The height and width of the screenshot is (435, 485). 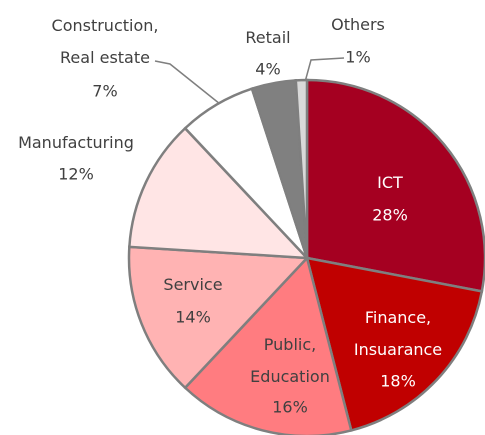 I want to click on value-label: 16%, so click(x=290, y=407).